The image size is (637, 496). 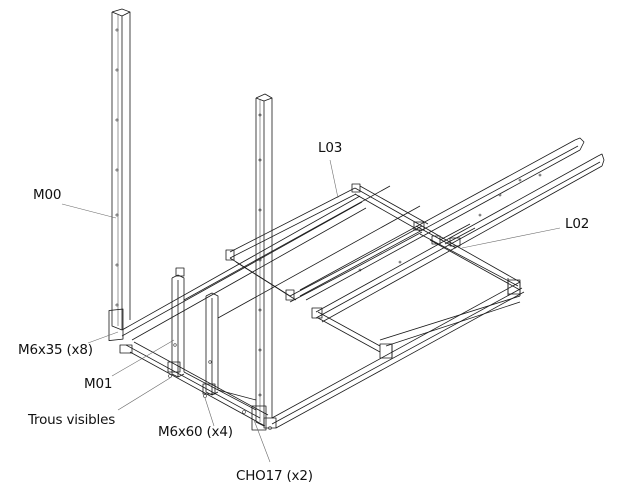 What do you see at coordinates (47, 195) in the screenshot?
I see `label-m00: M00` at bounding box center [47, 195].